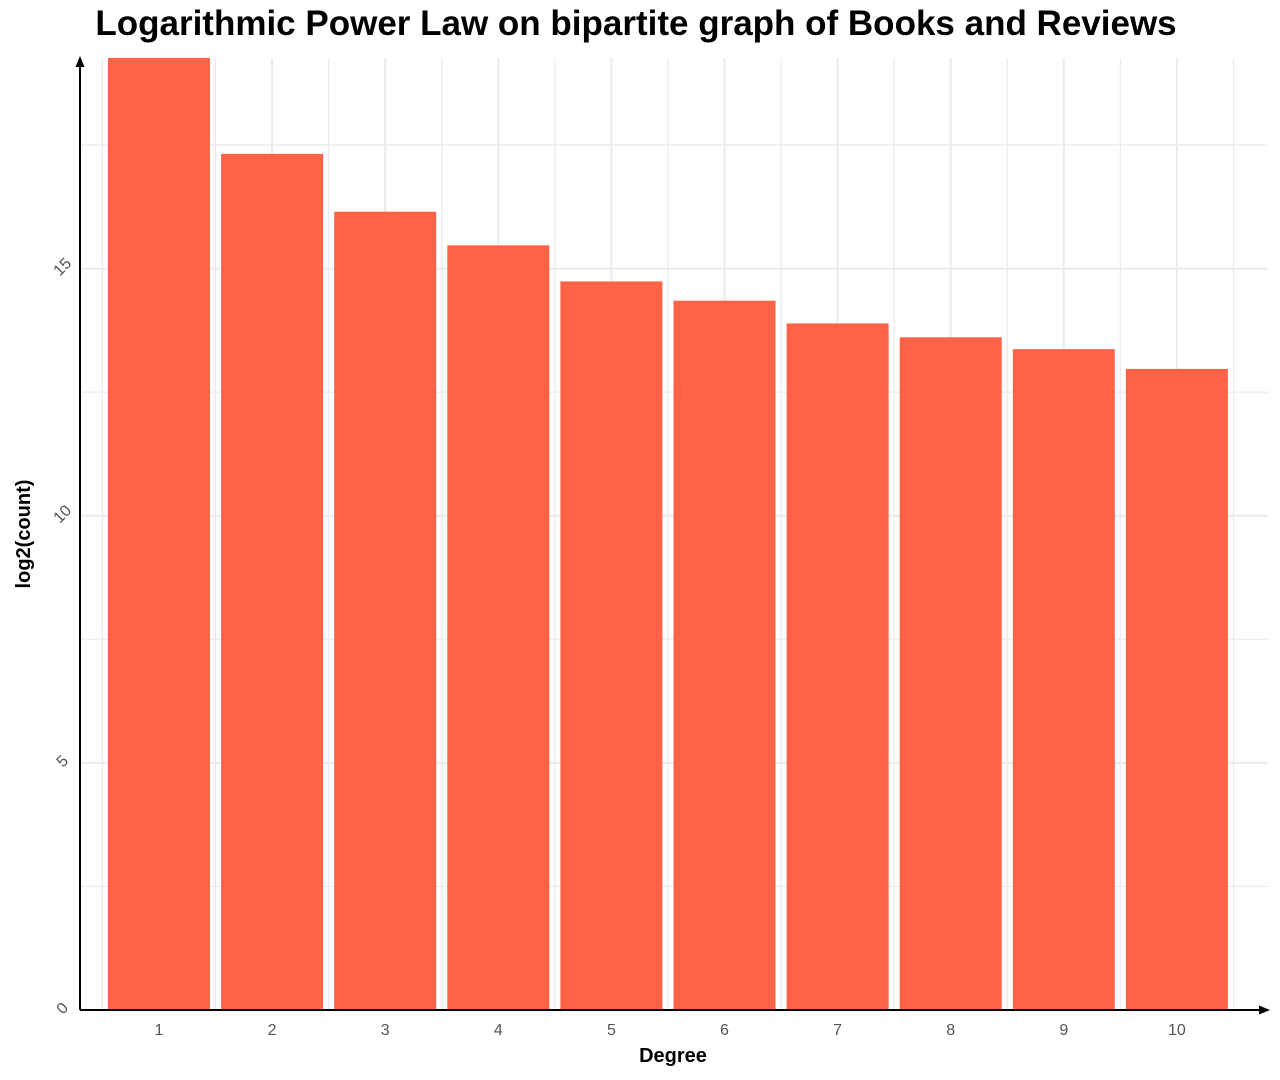 The image size is (1280, 1080). I want to click on y-tick-labels: 0 5 10 15, so click(63, 636).